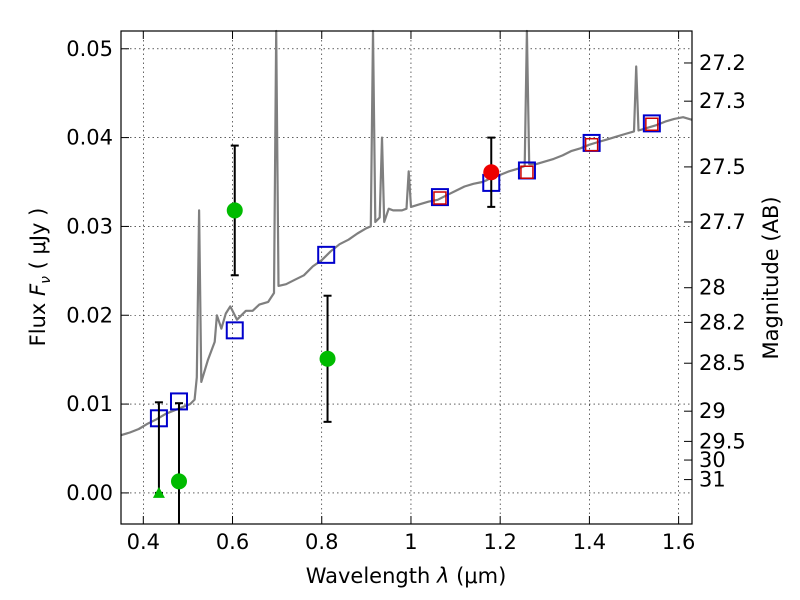 The height and width of the screenshot is (600, 800). I want to click on mag-tick-label: 27.3, so click(722, 101).